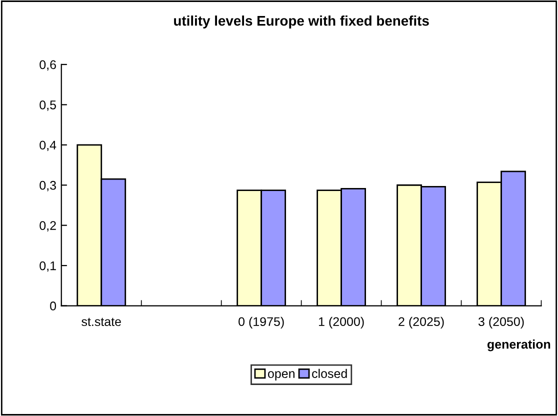 Image resolution: width=558 pixels, height=416 pixels. What do you see at coordinates (518, 346) in the screenshot?
I see `x-axis-title: generation` at bounding box center [518, 346].